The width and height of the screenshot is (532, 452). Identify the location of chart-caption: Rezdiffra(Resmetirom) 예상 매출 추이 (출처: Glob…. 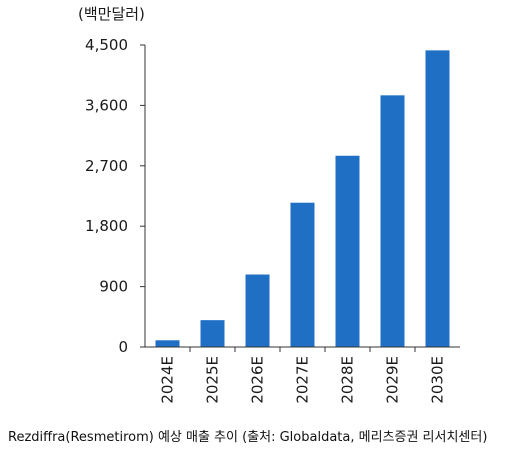
(248, 437).